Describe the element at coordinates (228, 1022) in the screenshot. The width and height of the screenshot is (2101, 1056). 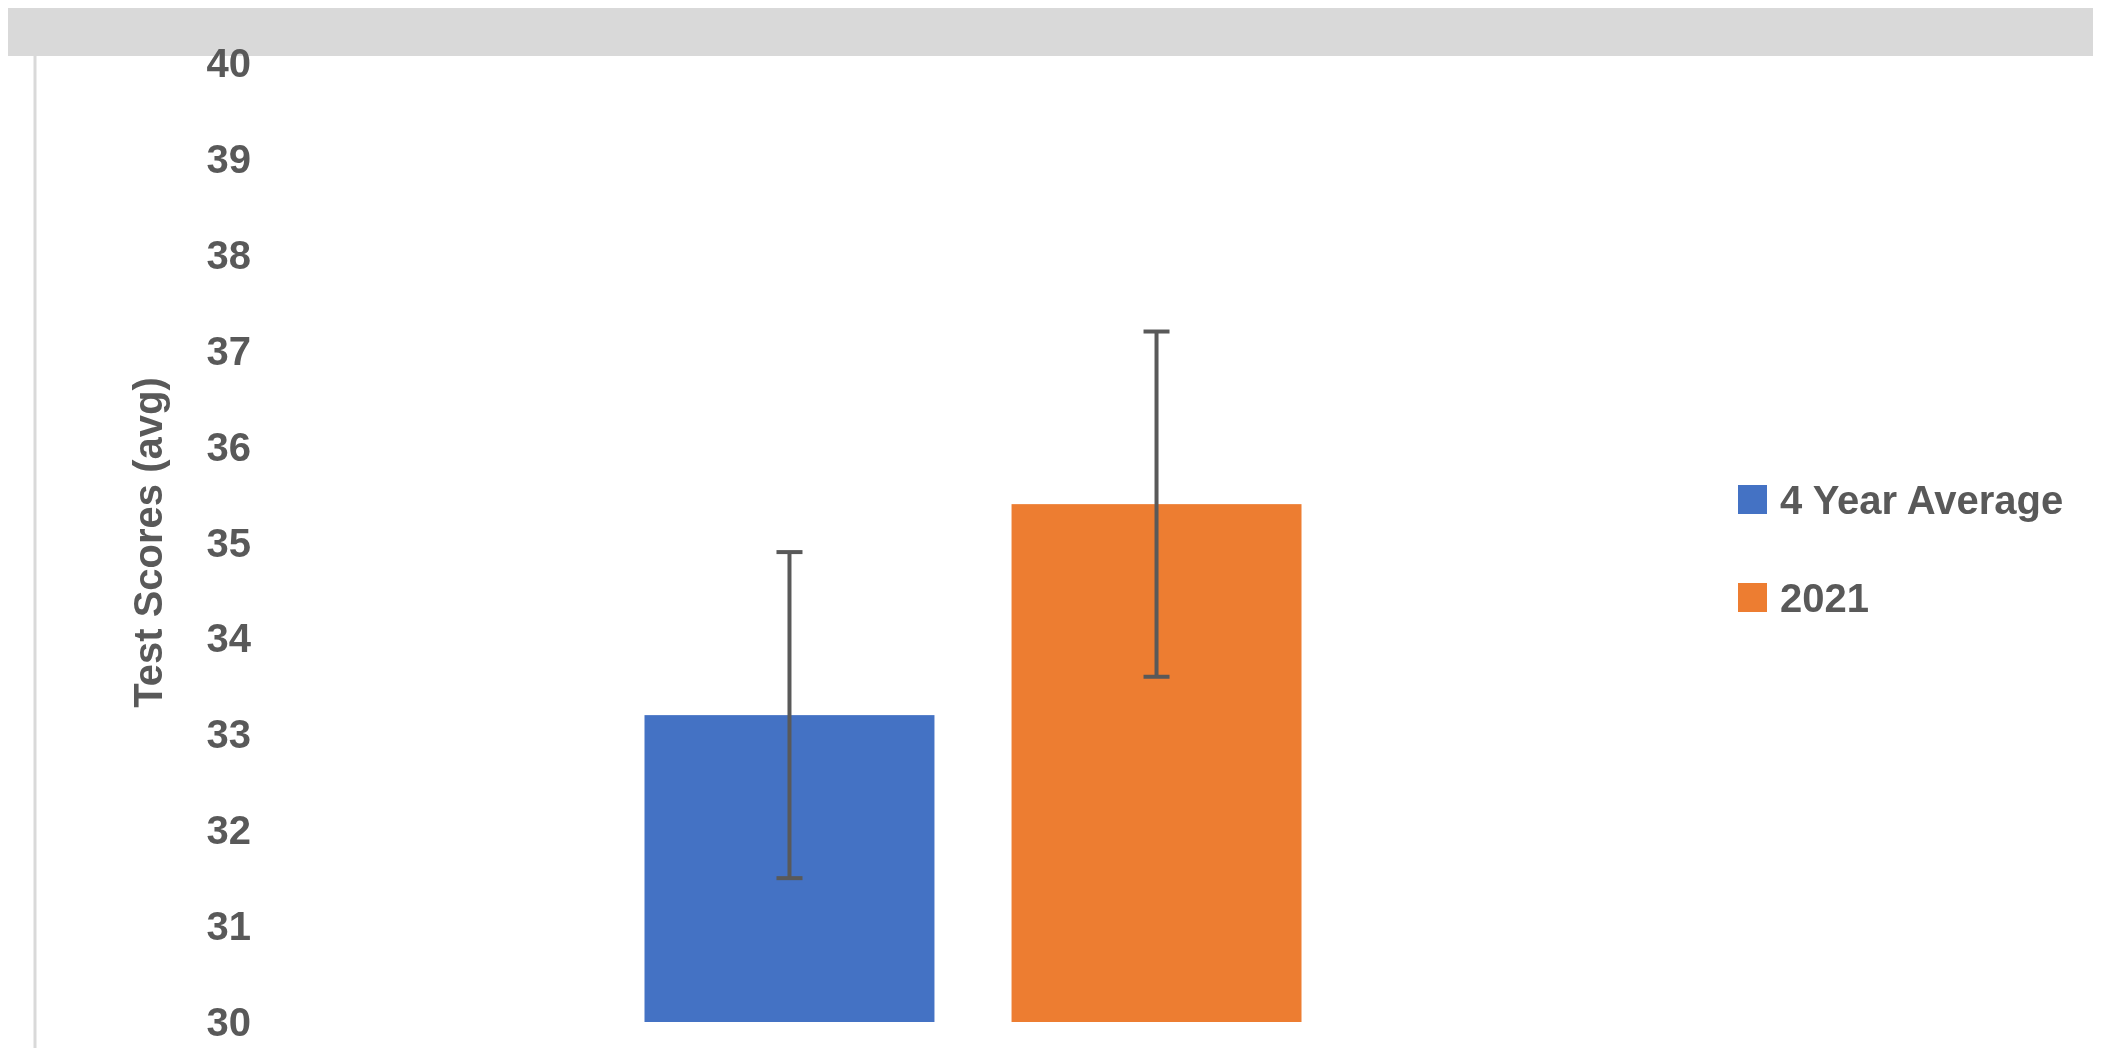
I see `y-tick-label: 30` at that location.